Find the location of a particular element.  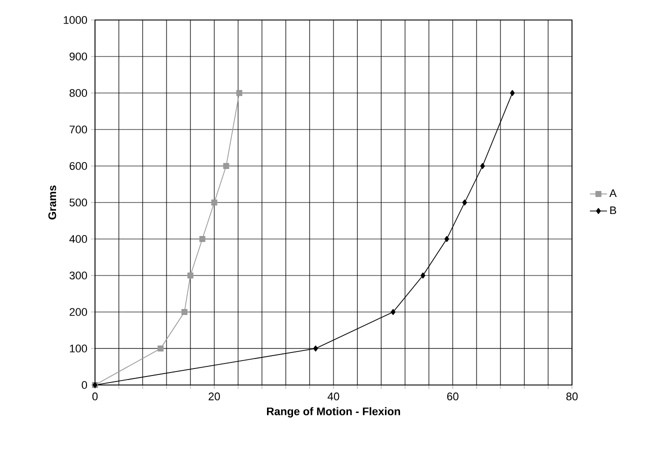

y-tick-label: 300 is located at coordinates (79, 276).